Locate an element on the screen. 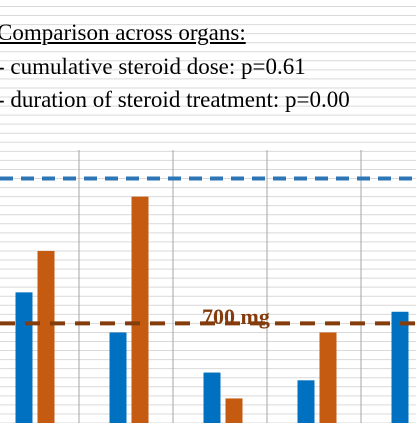 Image resolution: width=416 pixels, height=423 pixels. annotation-title: Comparison across organs: is located at coordinates (123, 32).